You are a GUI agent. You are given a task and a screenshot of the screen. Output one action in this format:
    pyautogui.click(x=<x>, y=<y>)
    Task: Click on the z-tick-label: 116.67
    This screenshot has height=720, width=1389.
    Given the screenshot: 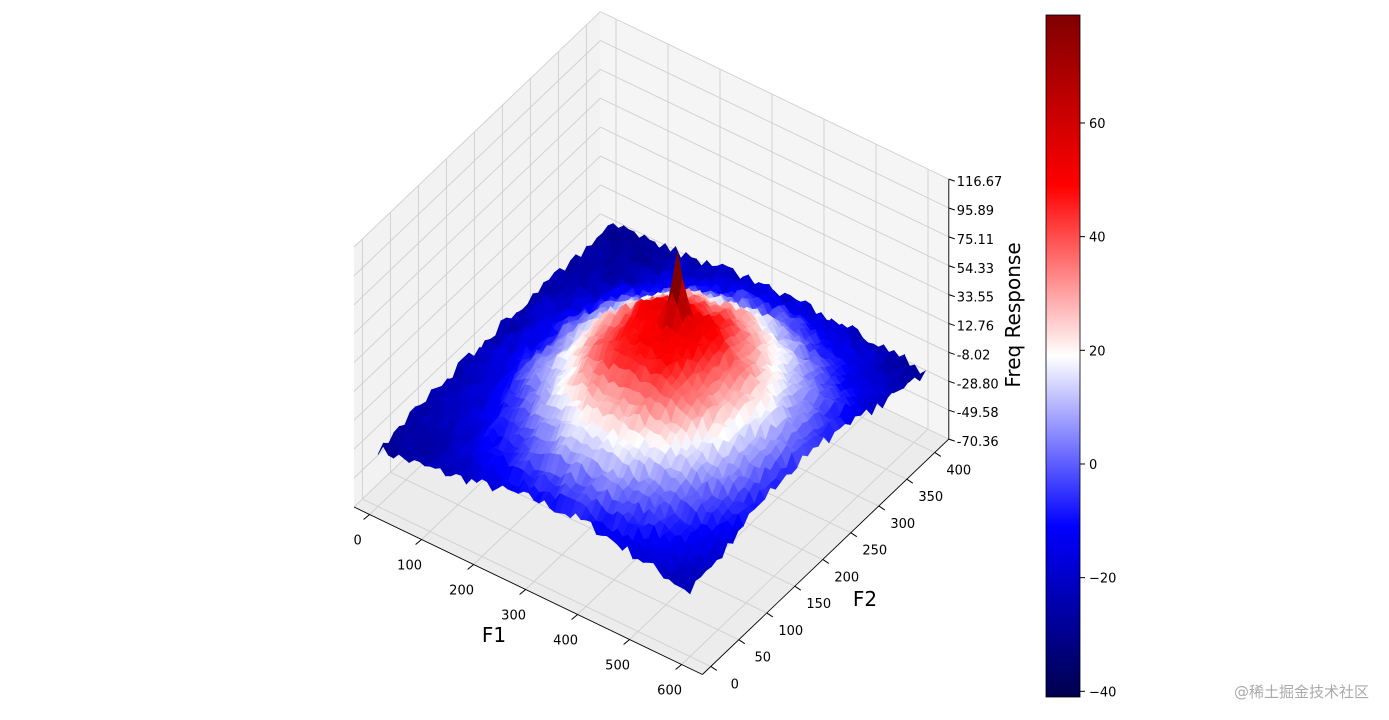 What is the action you would take?
    pyautogui.click(x=980, y=182)
    